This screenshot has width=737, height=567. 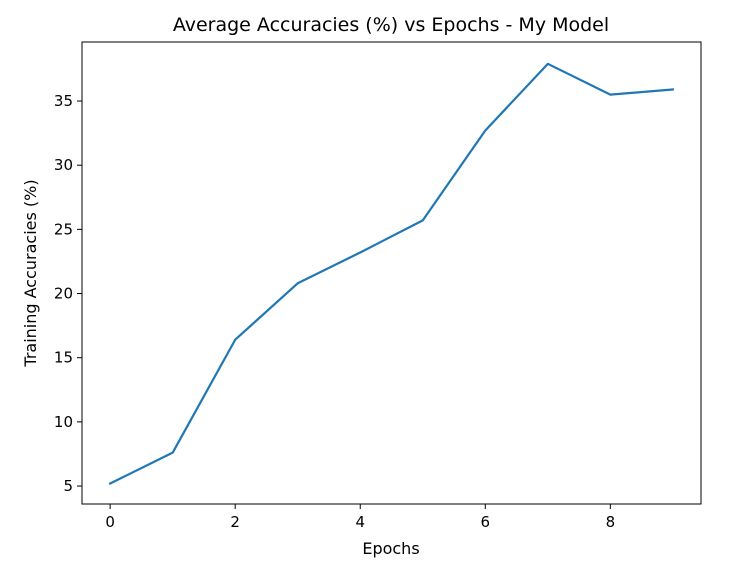 What do you see at coordinates (63, 422) in the screenshot?
I see `y-tick-label-10: 10` at bounding box center [63, 422].